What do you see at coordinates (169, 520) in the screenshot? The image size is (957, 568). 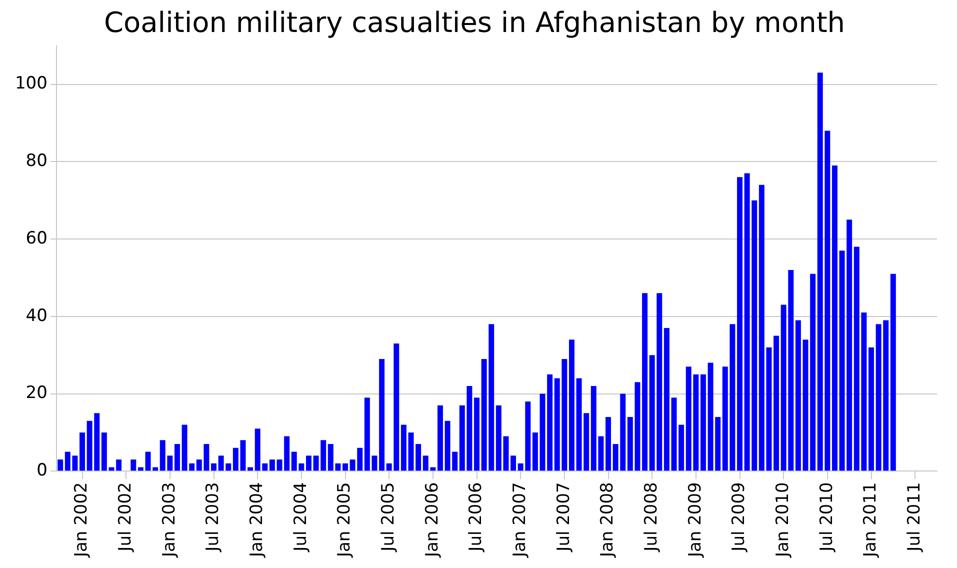 I see `x-tick-label: Jan 2003` at bounding box center [169, 520].